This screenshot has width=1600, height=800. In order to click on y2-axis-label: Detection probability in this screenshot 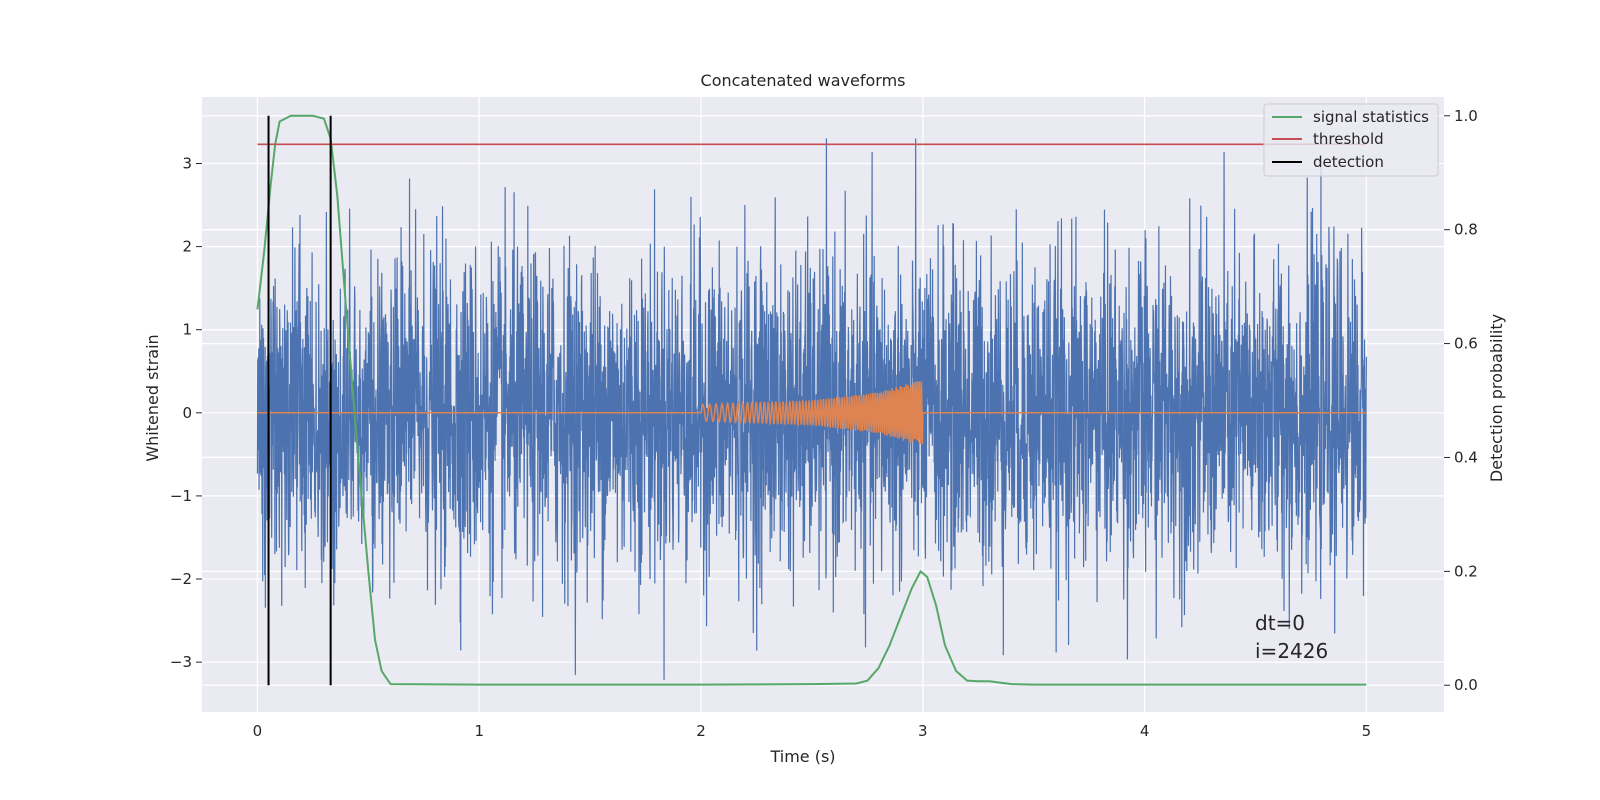, I will do `click(1496, 398)`.